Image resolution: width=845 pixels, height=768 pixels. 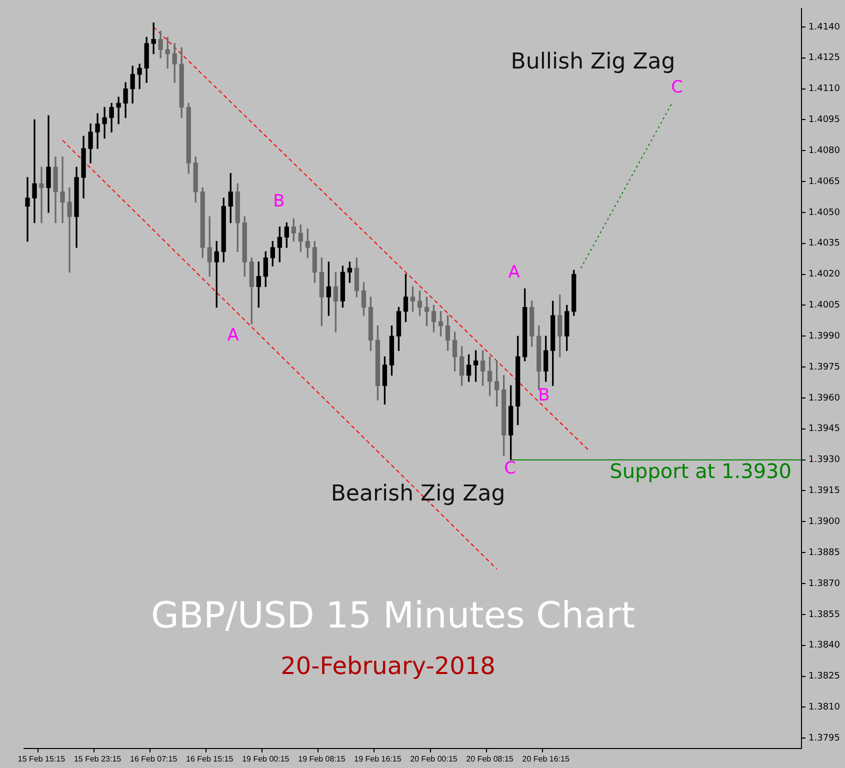 What do you see at coordinates (824, 677) in the screenshot?
I see `y-tick-label: 1.3825` at bounding box center [824, 677].